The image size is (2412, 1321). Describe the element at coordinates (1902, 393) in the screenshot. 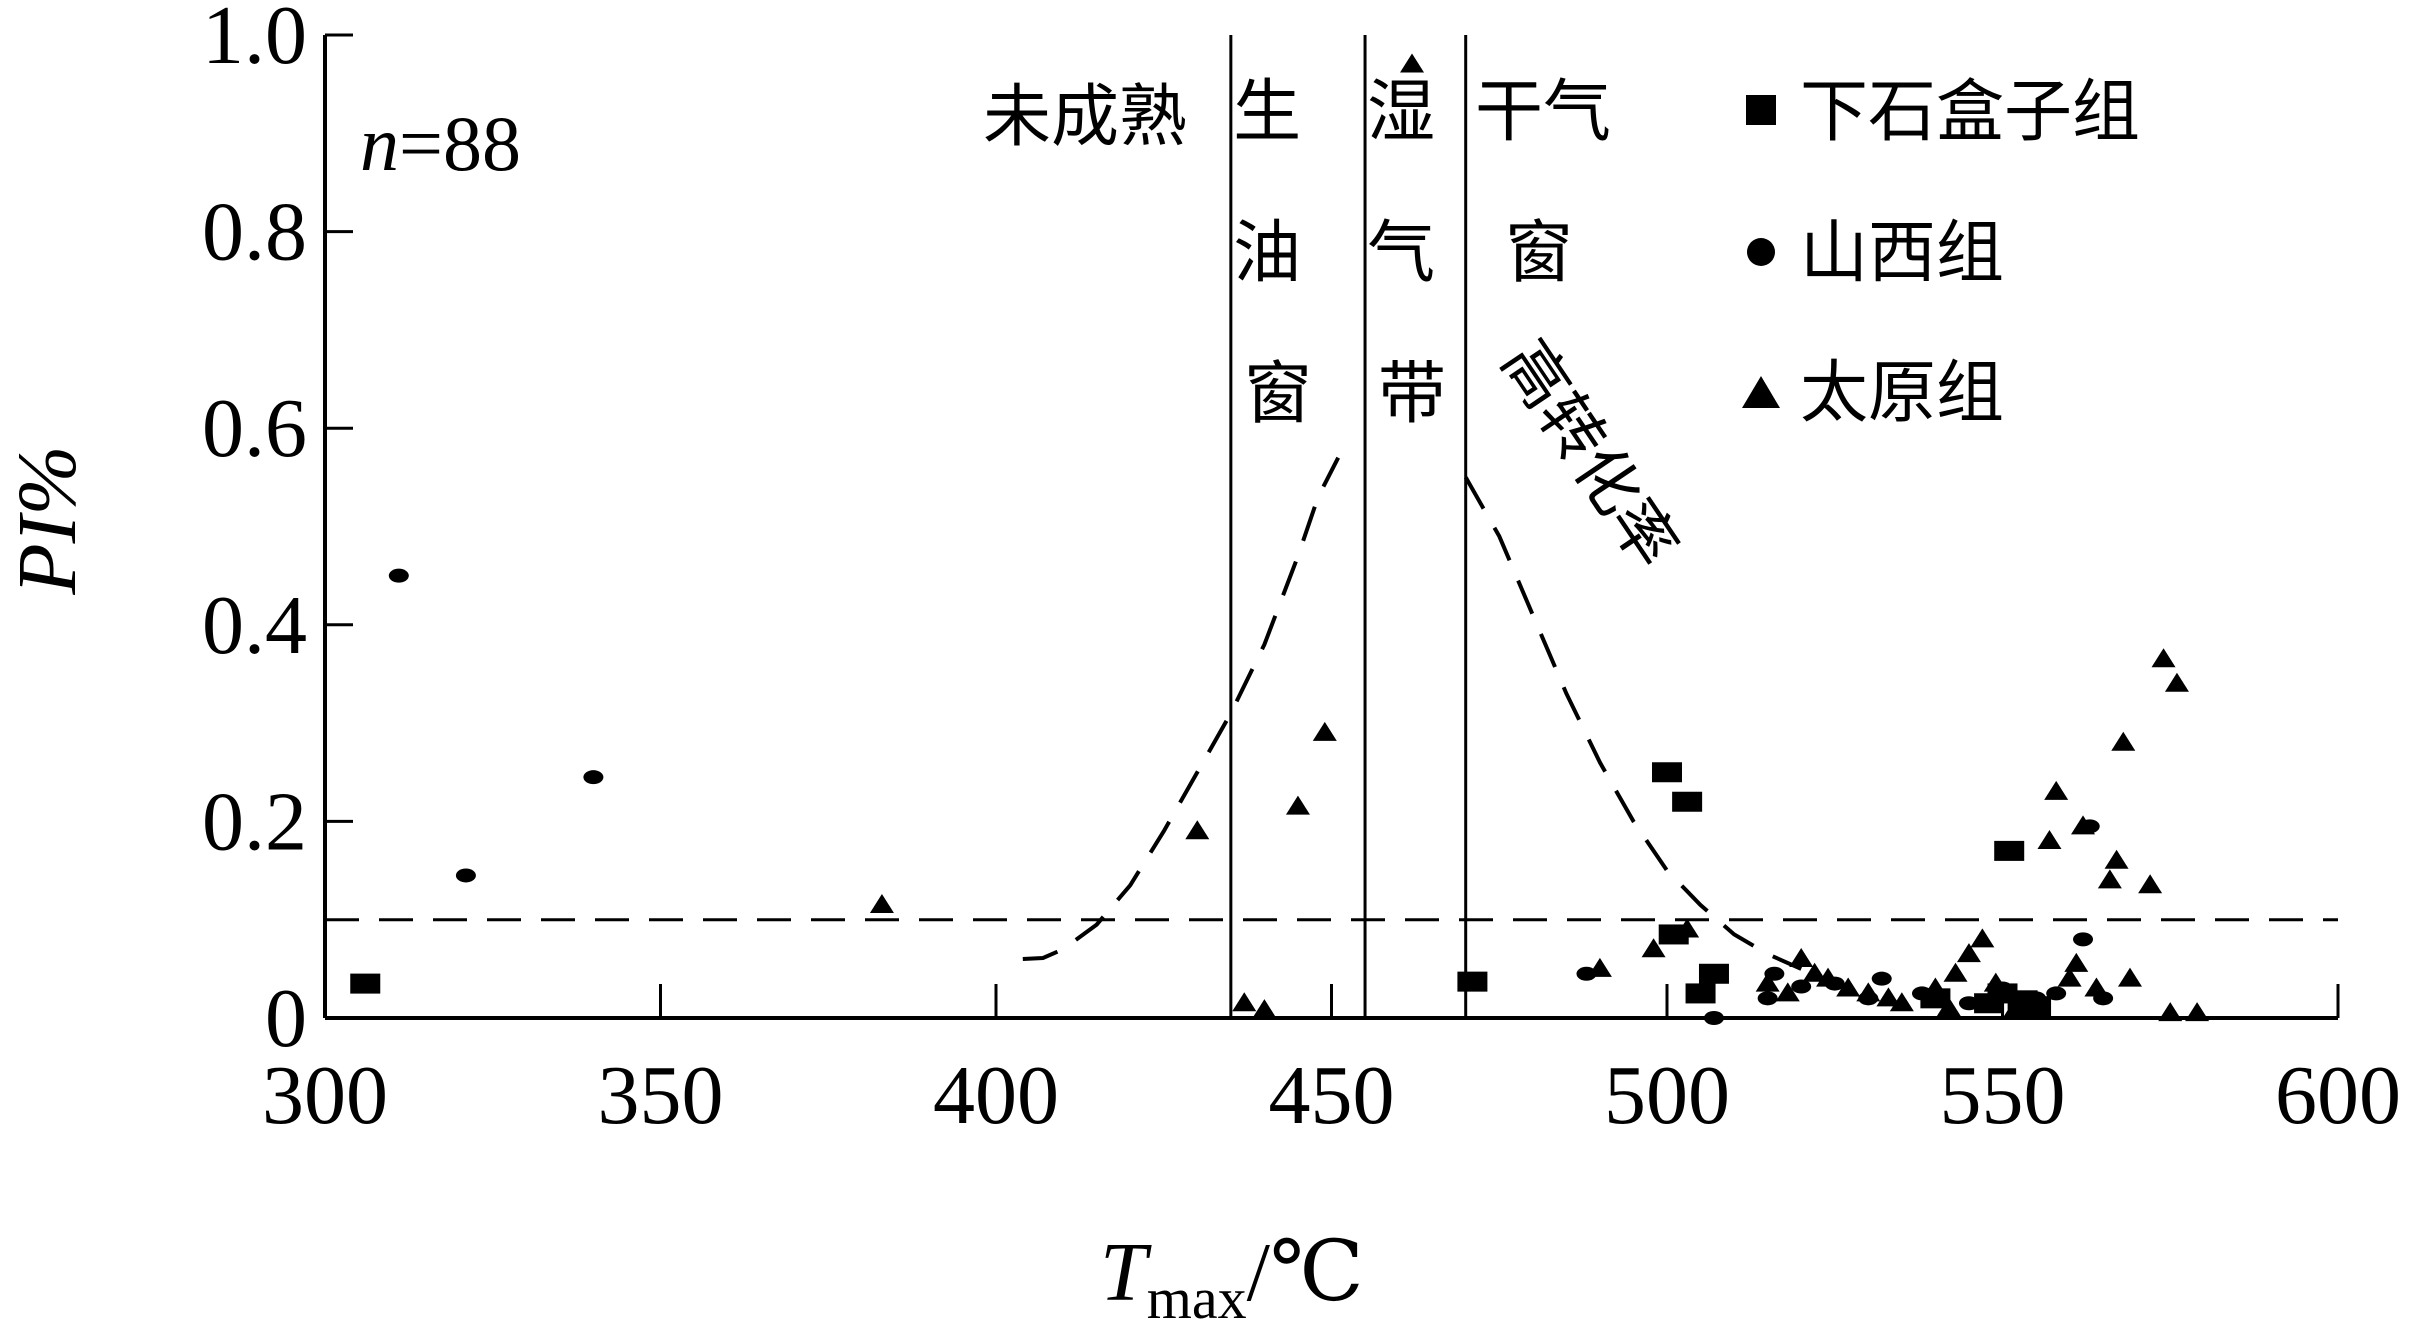

I see `legend-label-taiyuan: 太原组` at that location.